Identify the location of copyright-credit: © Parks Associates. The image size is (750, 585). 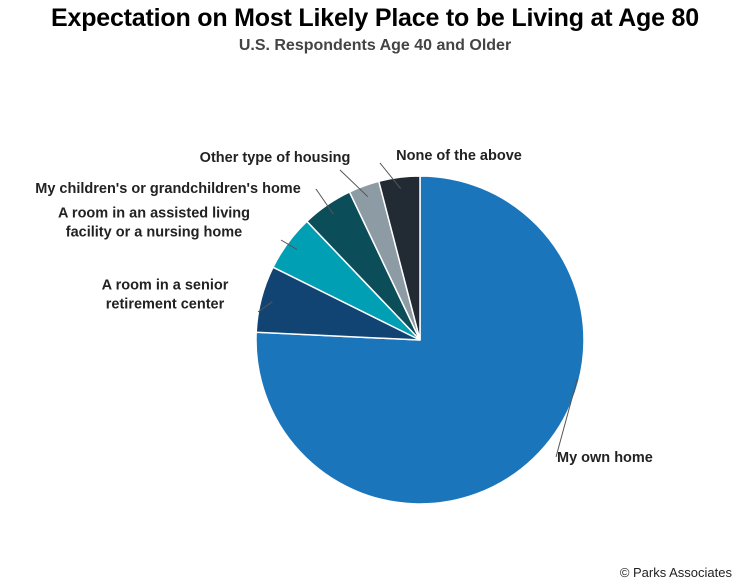
(675, 572).